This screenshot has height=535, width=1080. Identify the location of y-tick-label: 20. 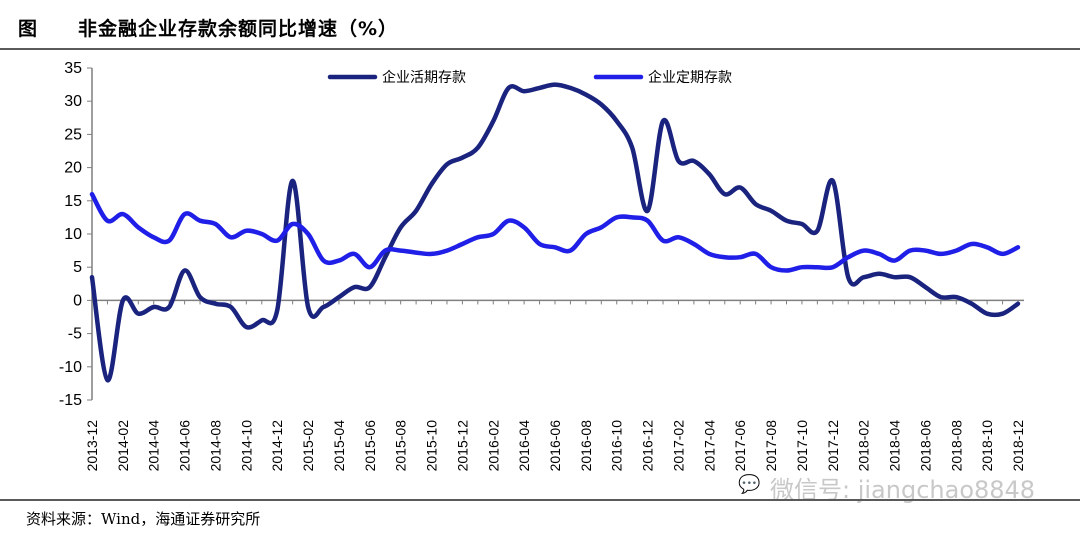
(73, 168).